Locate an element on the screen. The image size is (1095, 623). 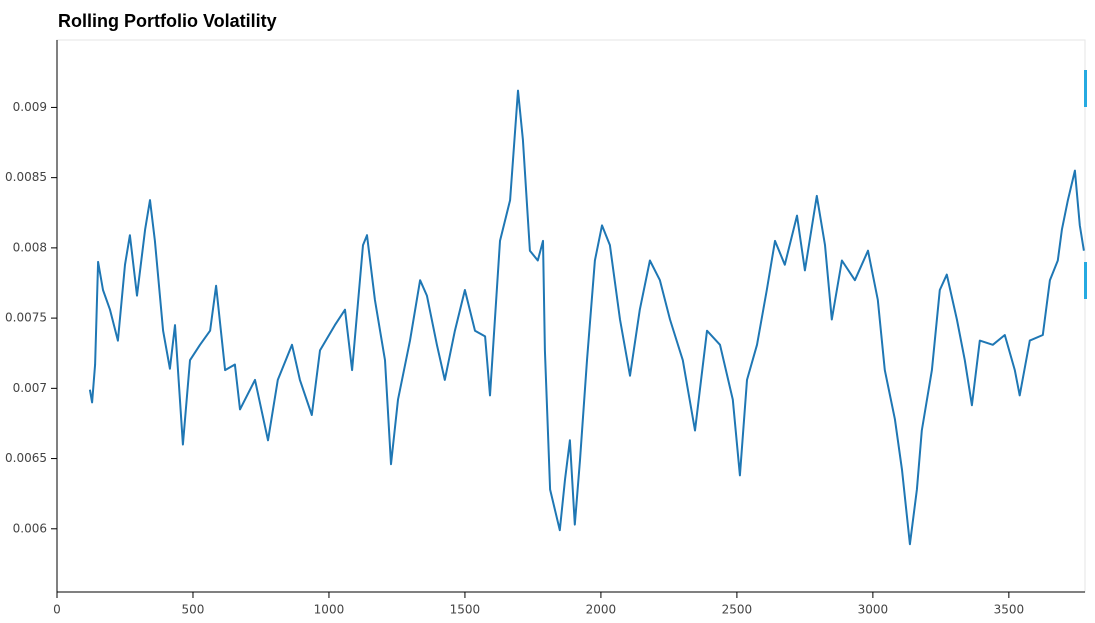
y-tick-label: 0.0075 is located at coordinates (26, 318).